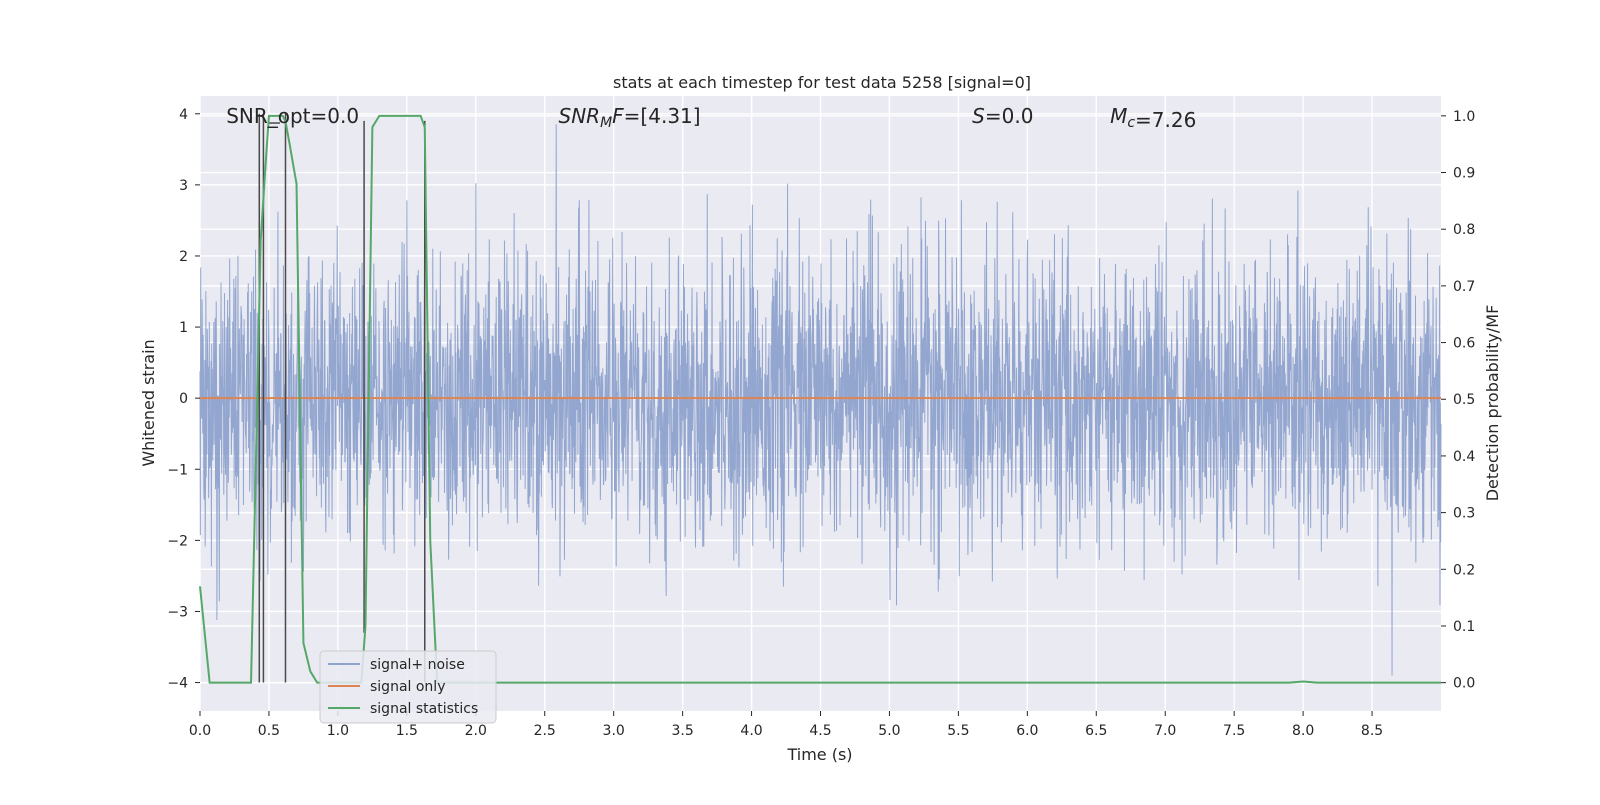  Describe the element at coordinates (580, 116) in the screenshot. I see `annotation-part: SNR` at that location.